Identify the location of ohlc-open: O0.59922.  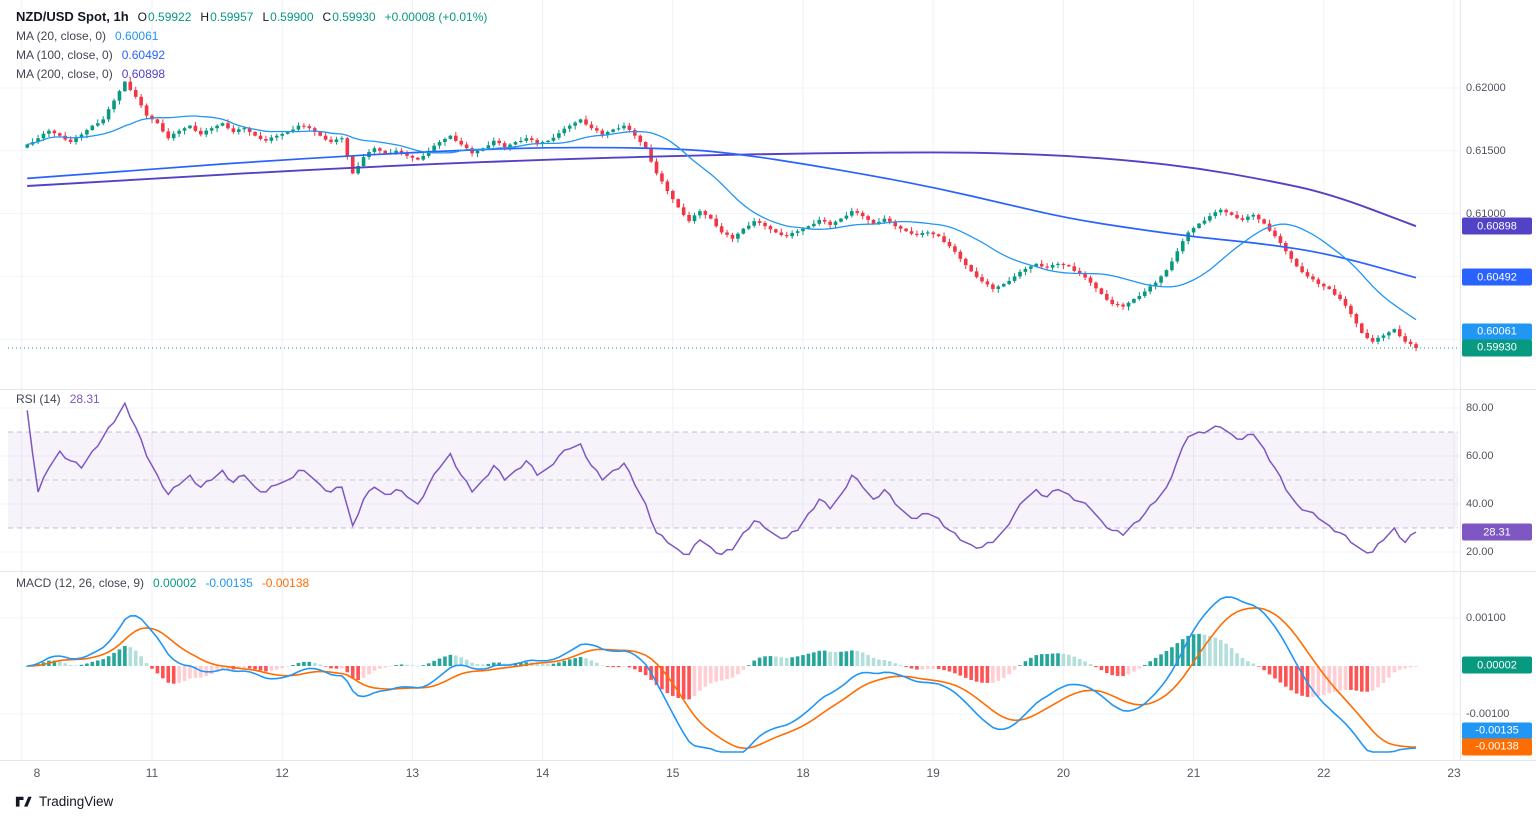
(164, 17).